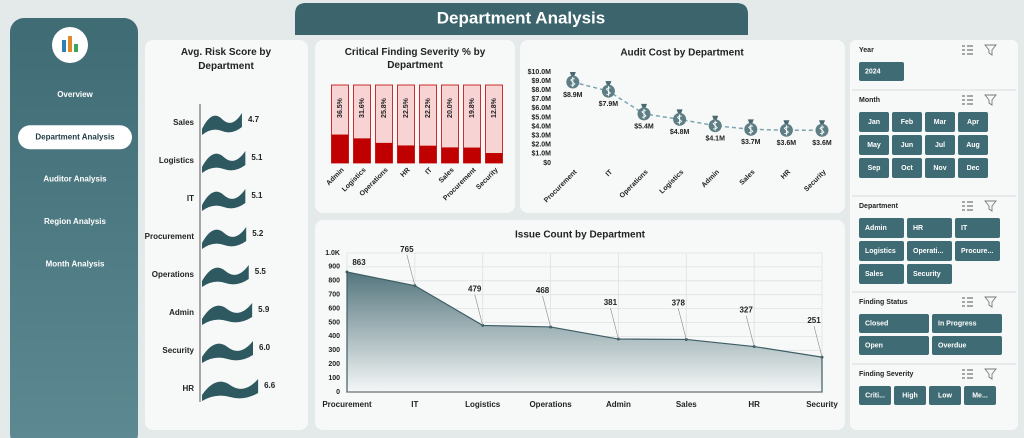 The width and height of the screenshot is (1024, 438). Describe the element at coordinates (75, 179) in the screenshot. I see `nav-item: Auditor Analysis` at that location.